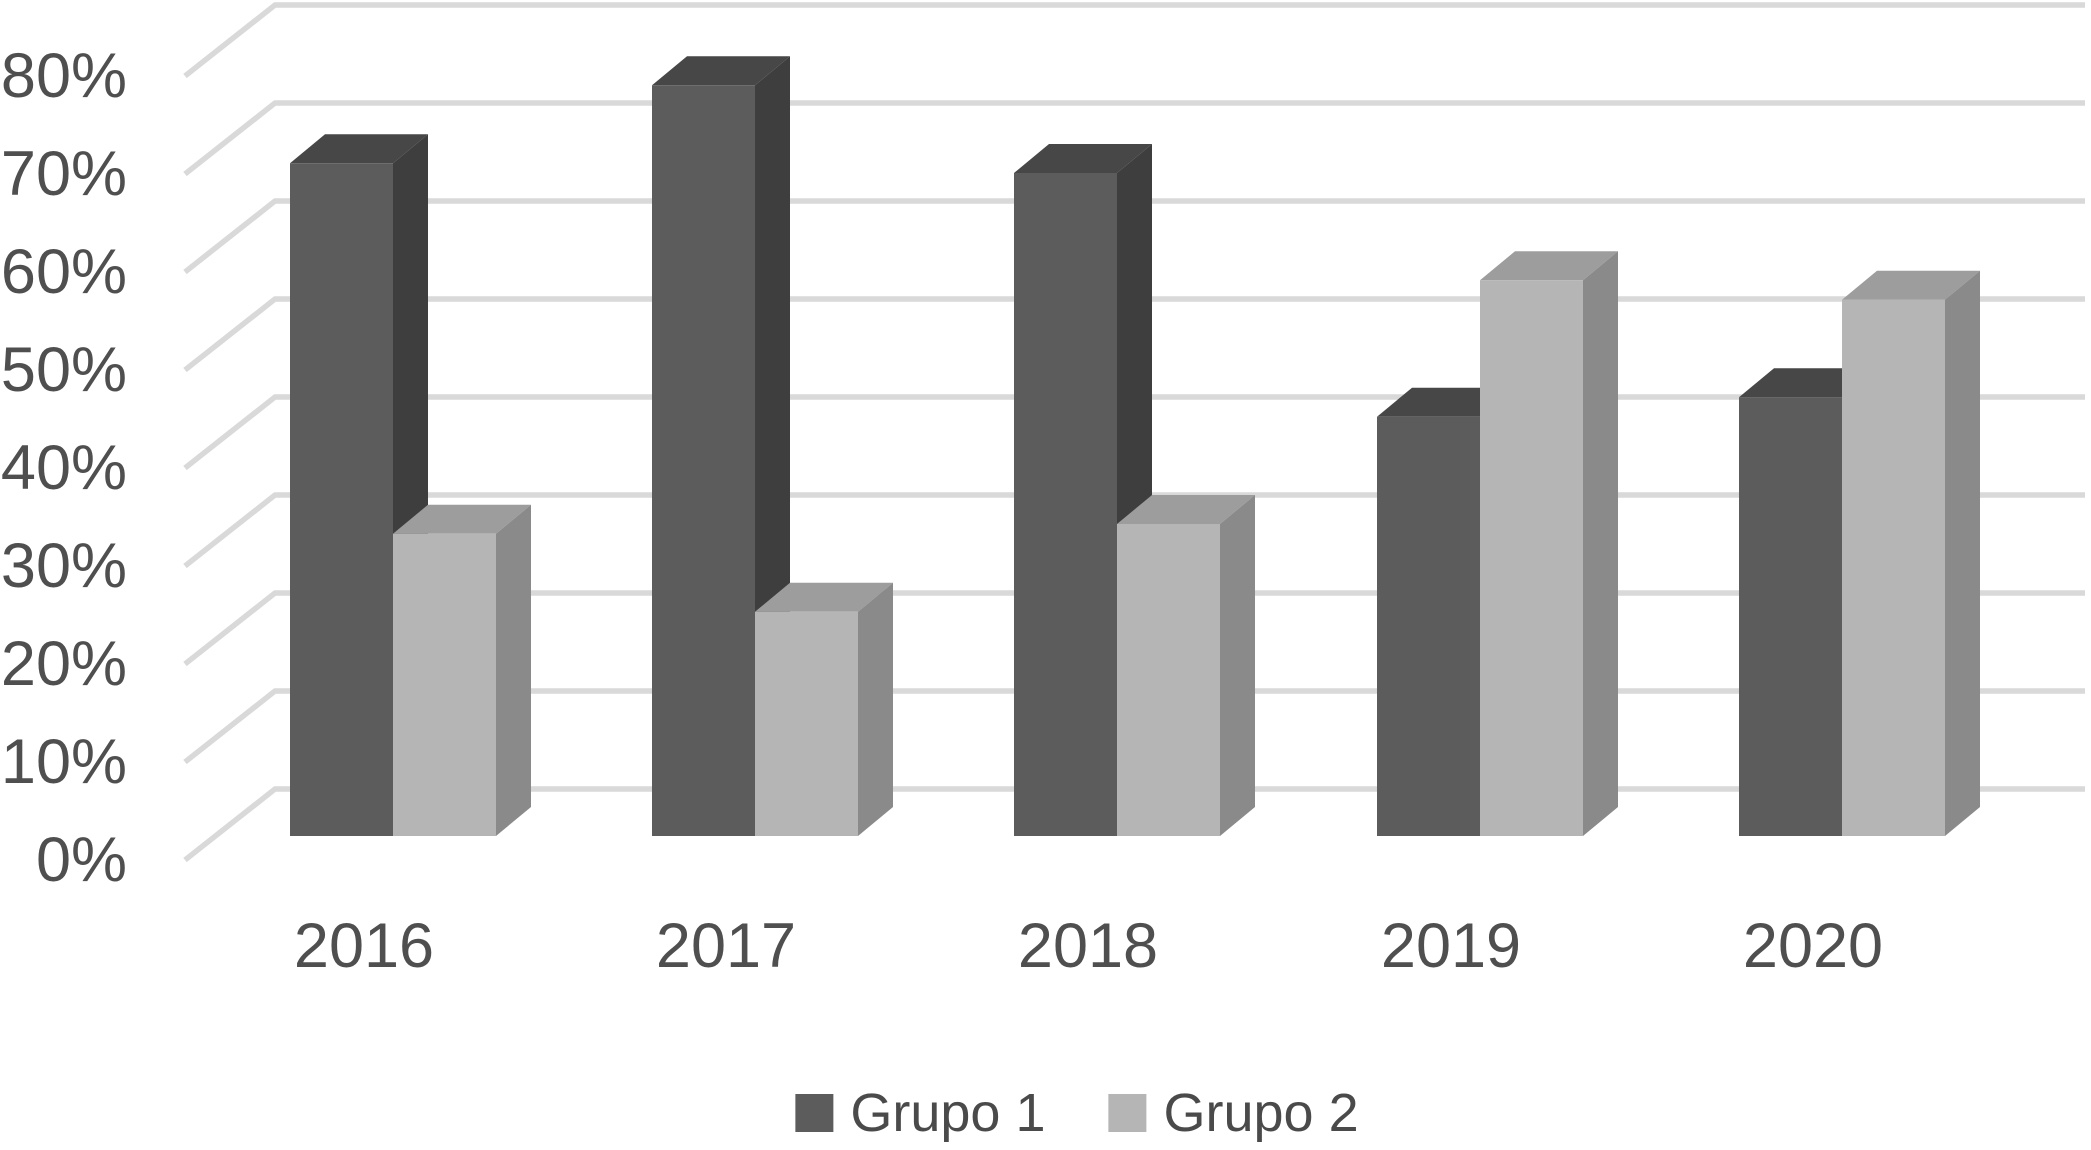  Describe the element at coordinates (1127, 1113) in the screenshot. I see `legend-swatch-grupo-2-icon` at that location.